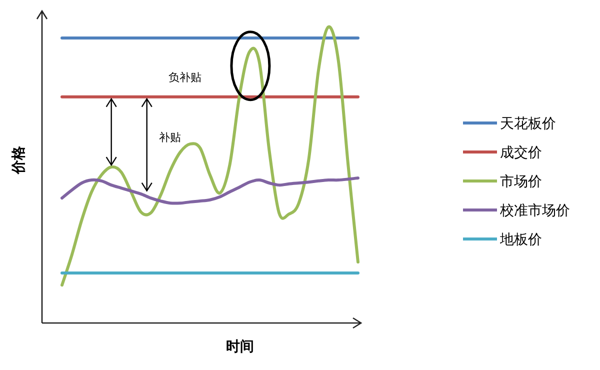 The image size is (600, 370). Describe the element at coordinates (534, 211) in the screenshot. I see `legend-label: 校准市场价` at that location.